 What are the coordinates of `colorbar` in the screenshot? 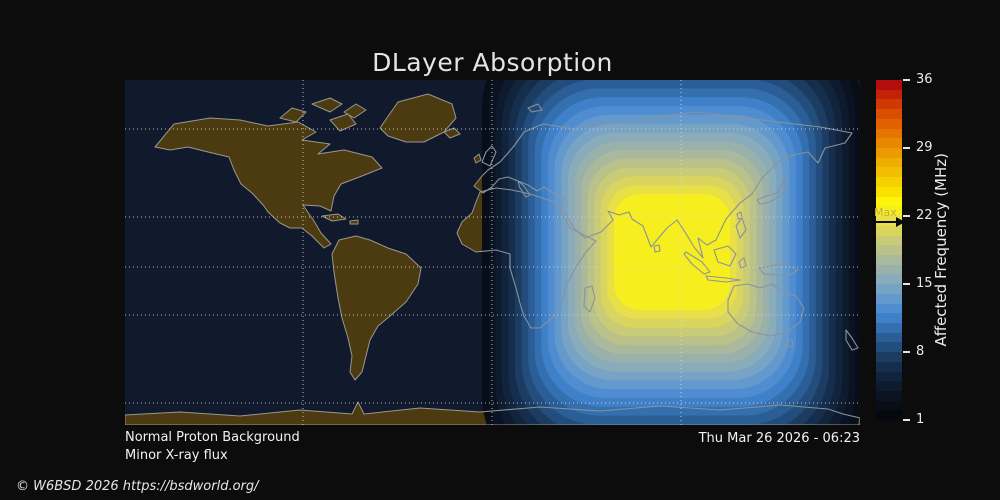 It's located at (889, 250).